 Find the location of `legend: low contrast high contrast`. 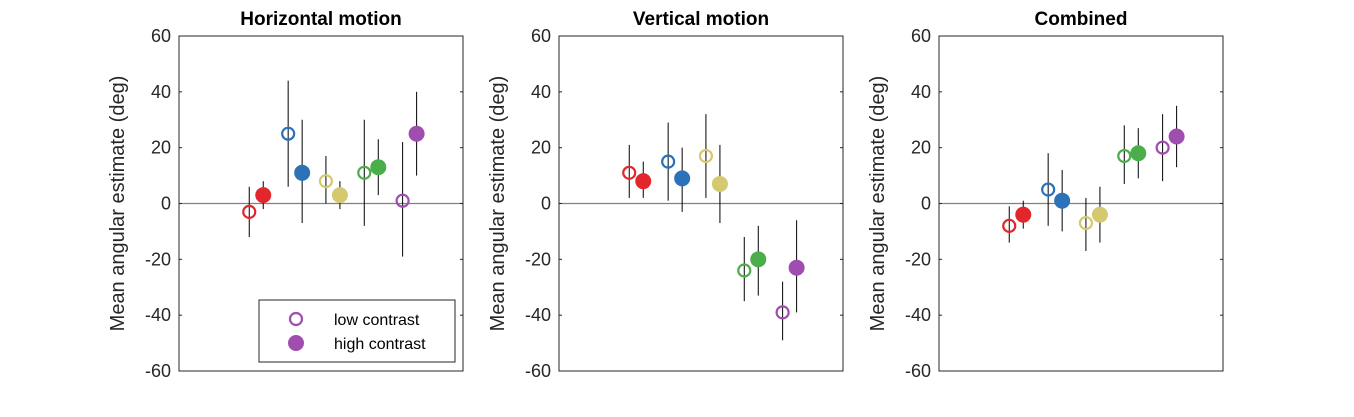

legend: low contrast high contrast is located at coordinates (357, 331).